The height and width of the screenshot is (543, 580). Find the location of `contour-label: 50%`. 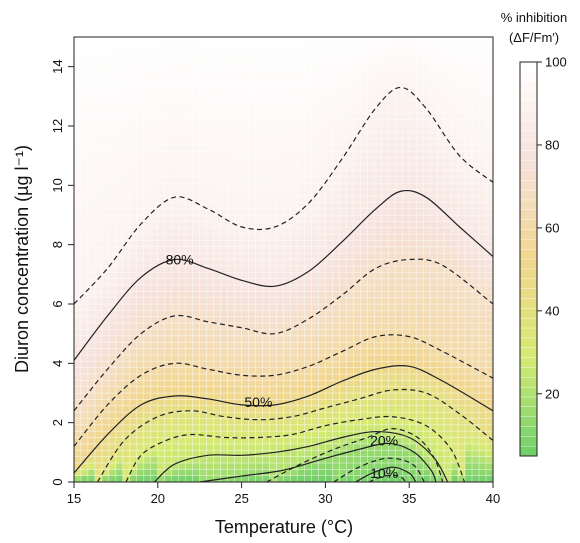

contour-label: 50% is located at coordinates (258, 402).